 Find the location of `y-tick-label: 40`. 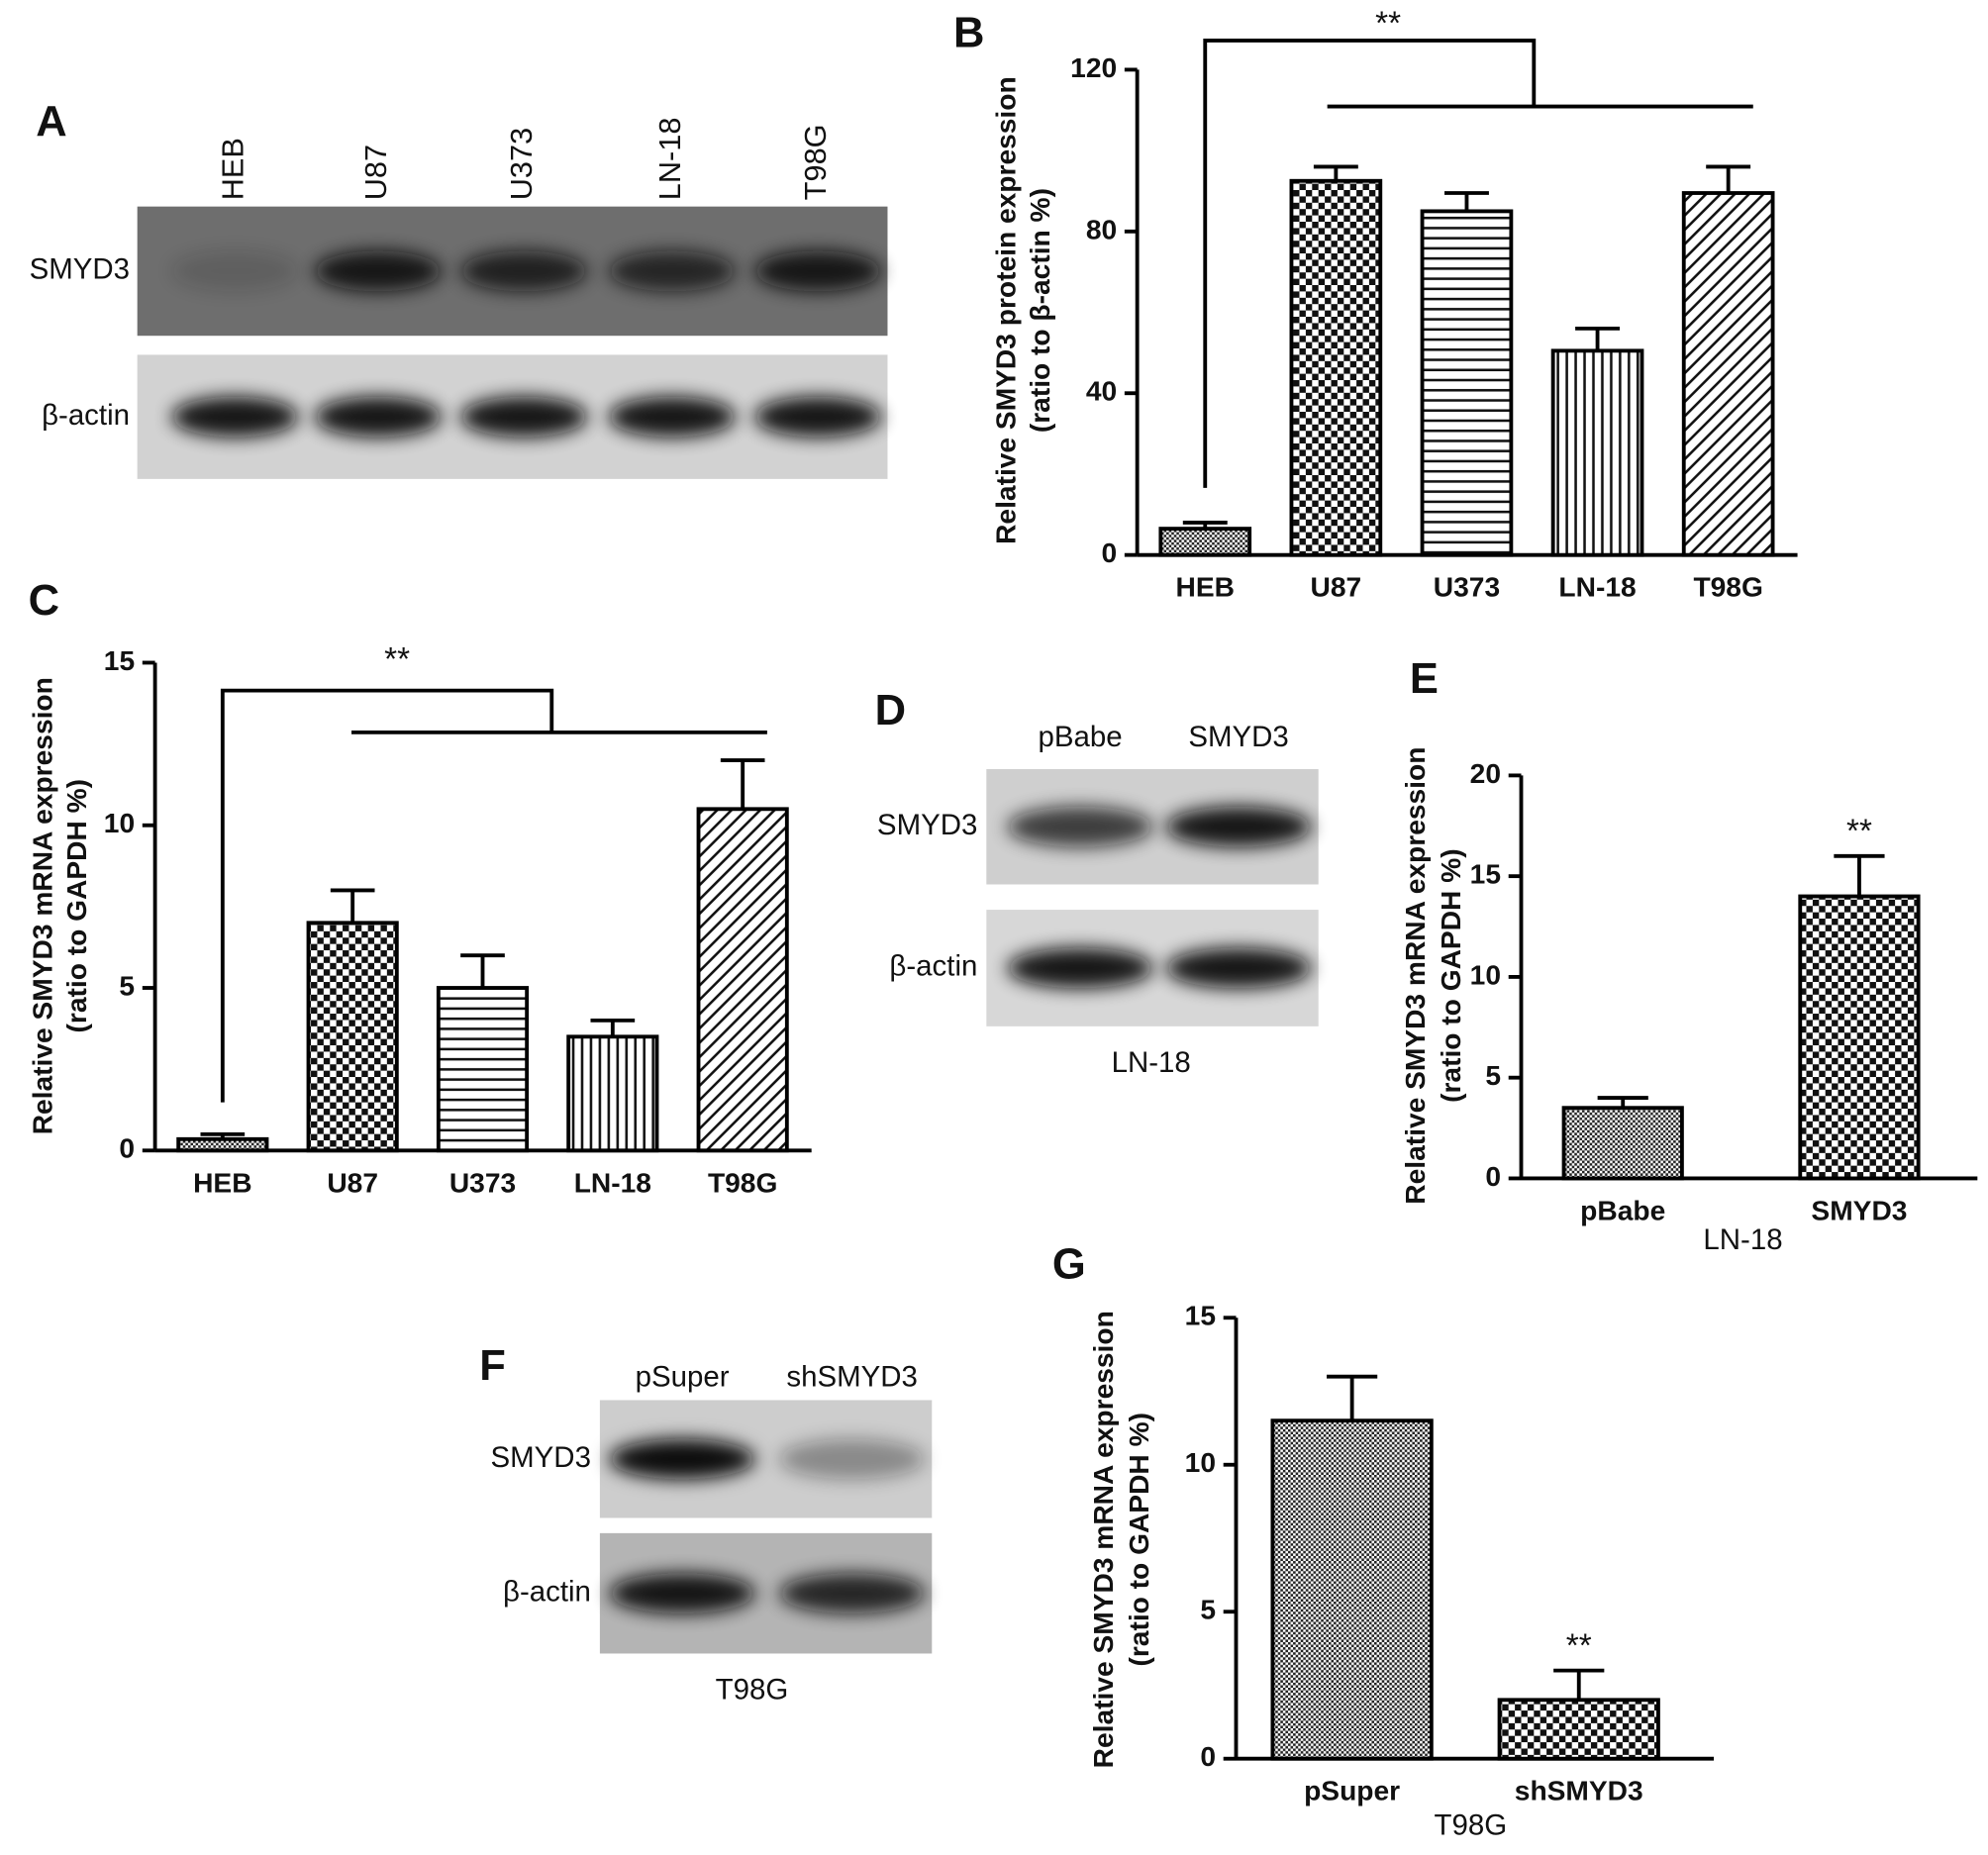

y-tick-label: 40 is located at coordinates (1101, 391).